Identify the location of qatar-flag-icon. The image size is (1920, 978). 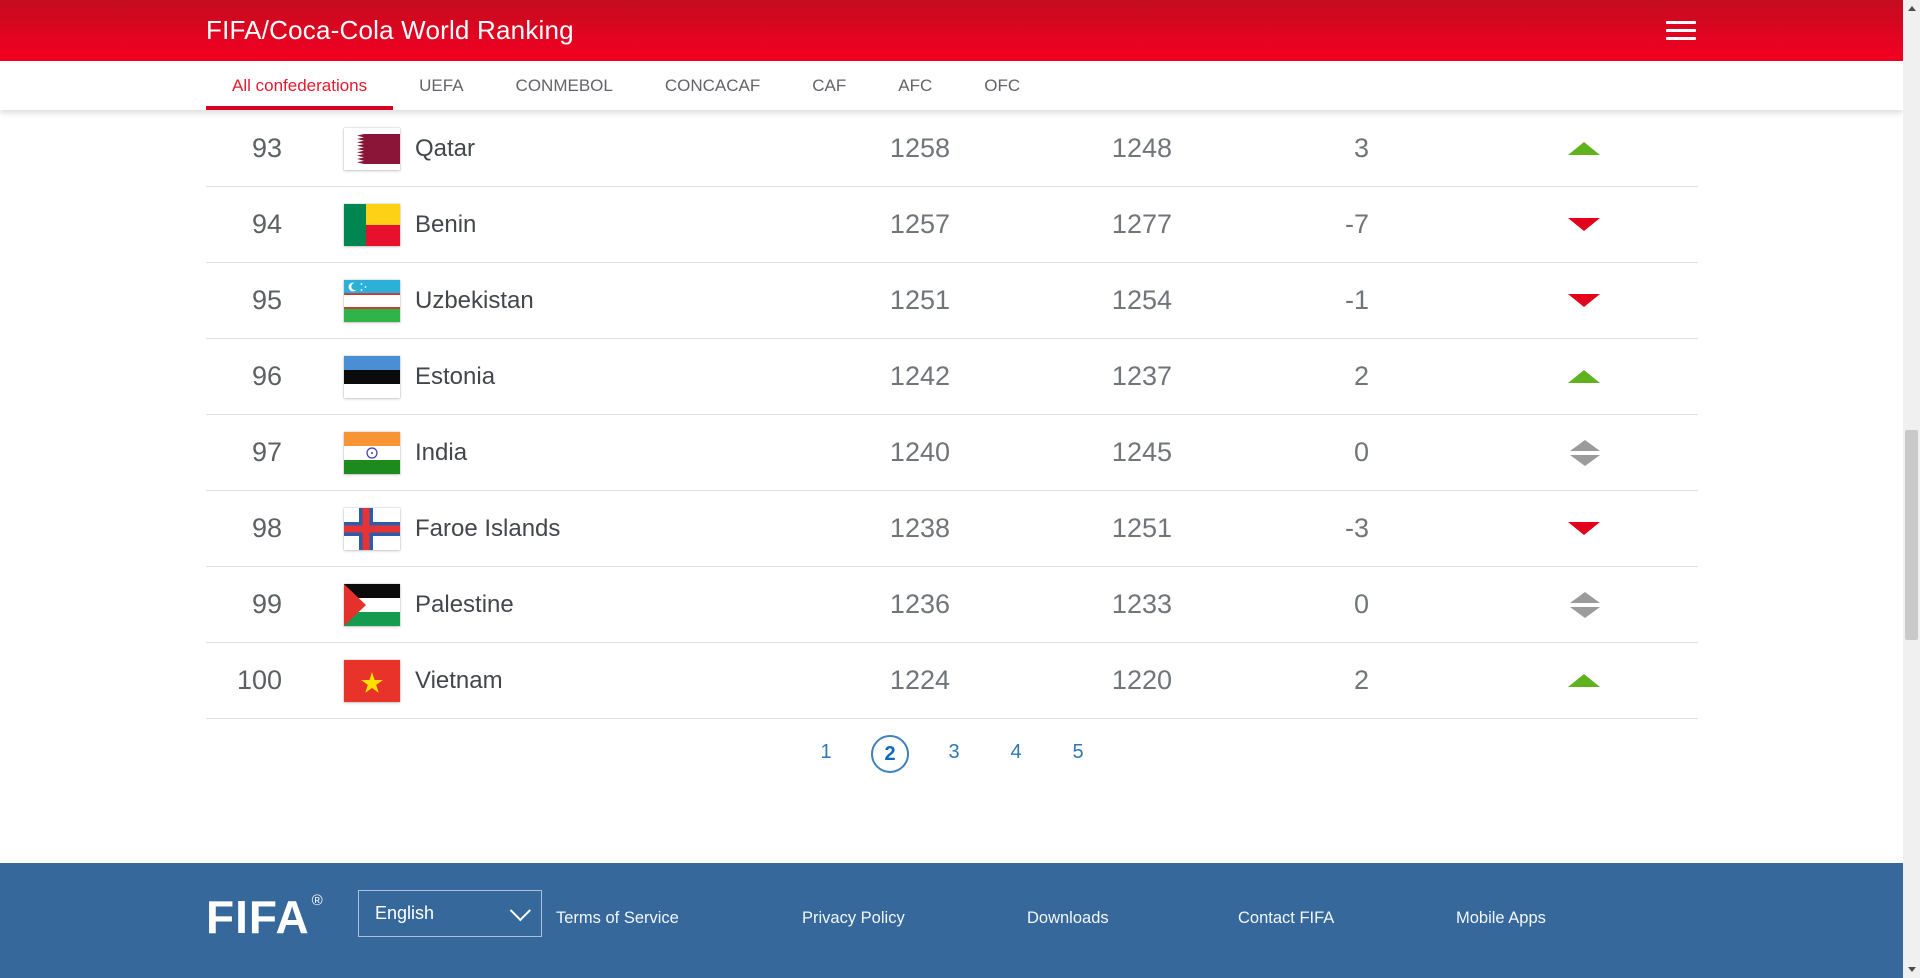
(372, 148).